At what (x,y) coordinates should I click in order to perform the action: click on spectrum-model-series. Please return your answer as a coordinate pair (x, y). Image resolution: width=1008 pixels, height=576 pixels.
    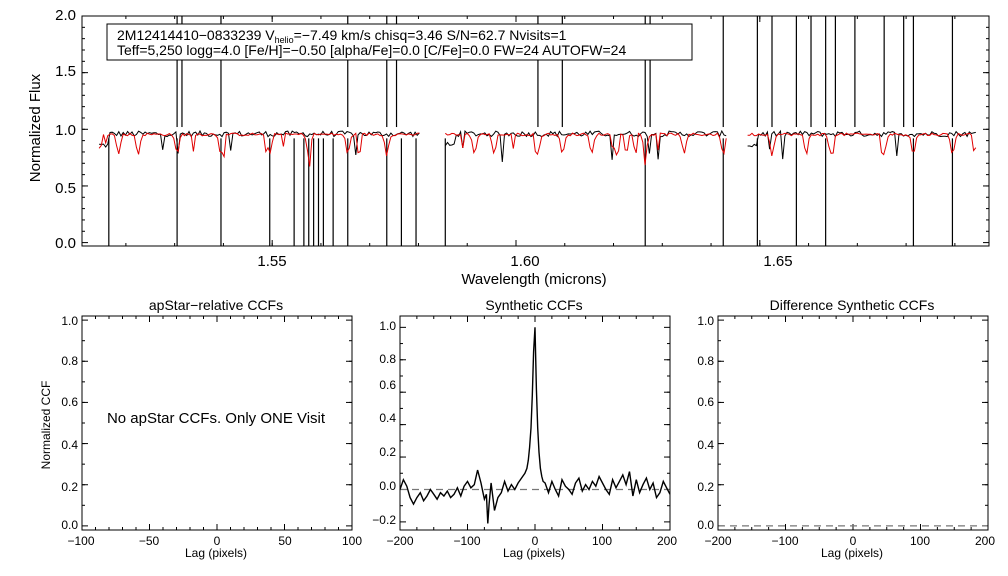
    Looking at the image, I should click on (537, 149).